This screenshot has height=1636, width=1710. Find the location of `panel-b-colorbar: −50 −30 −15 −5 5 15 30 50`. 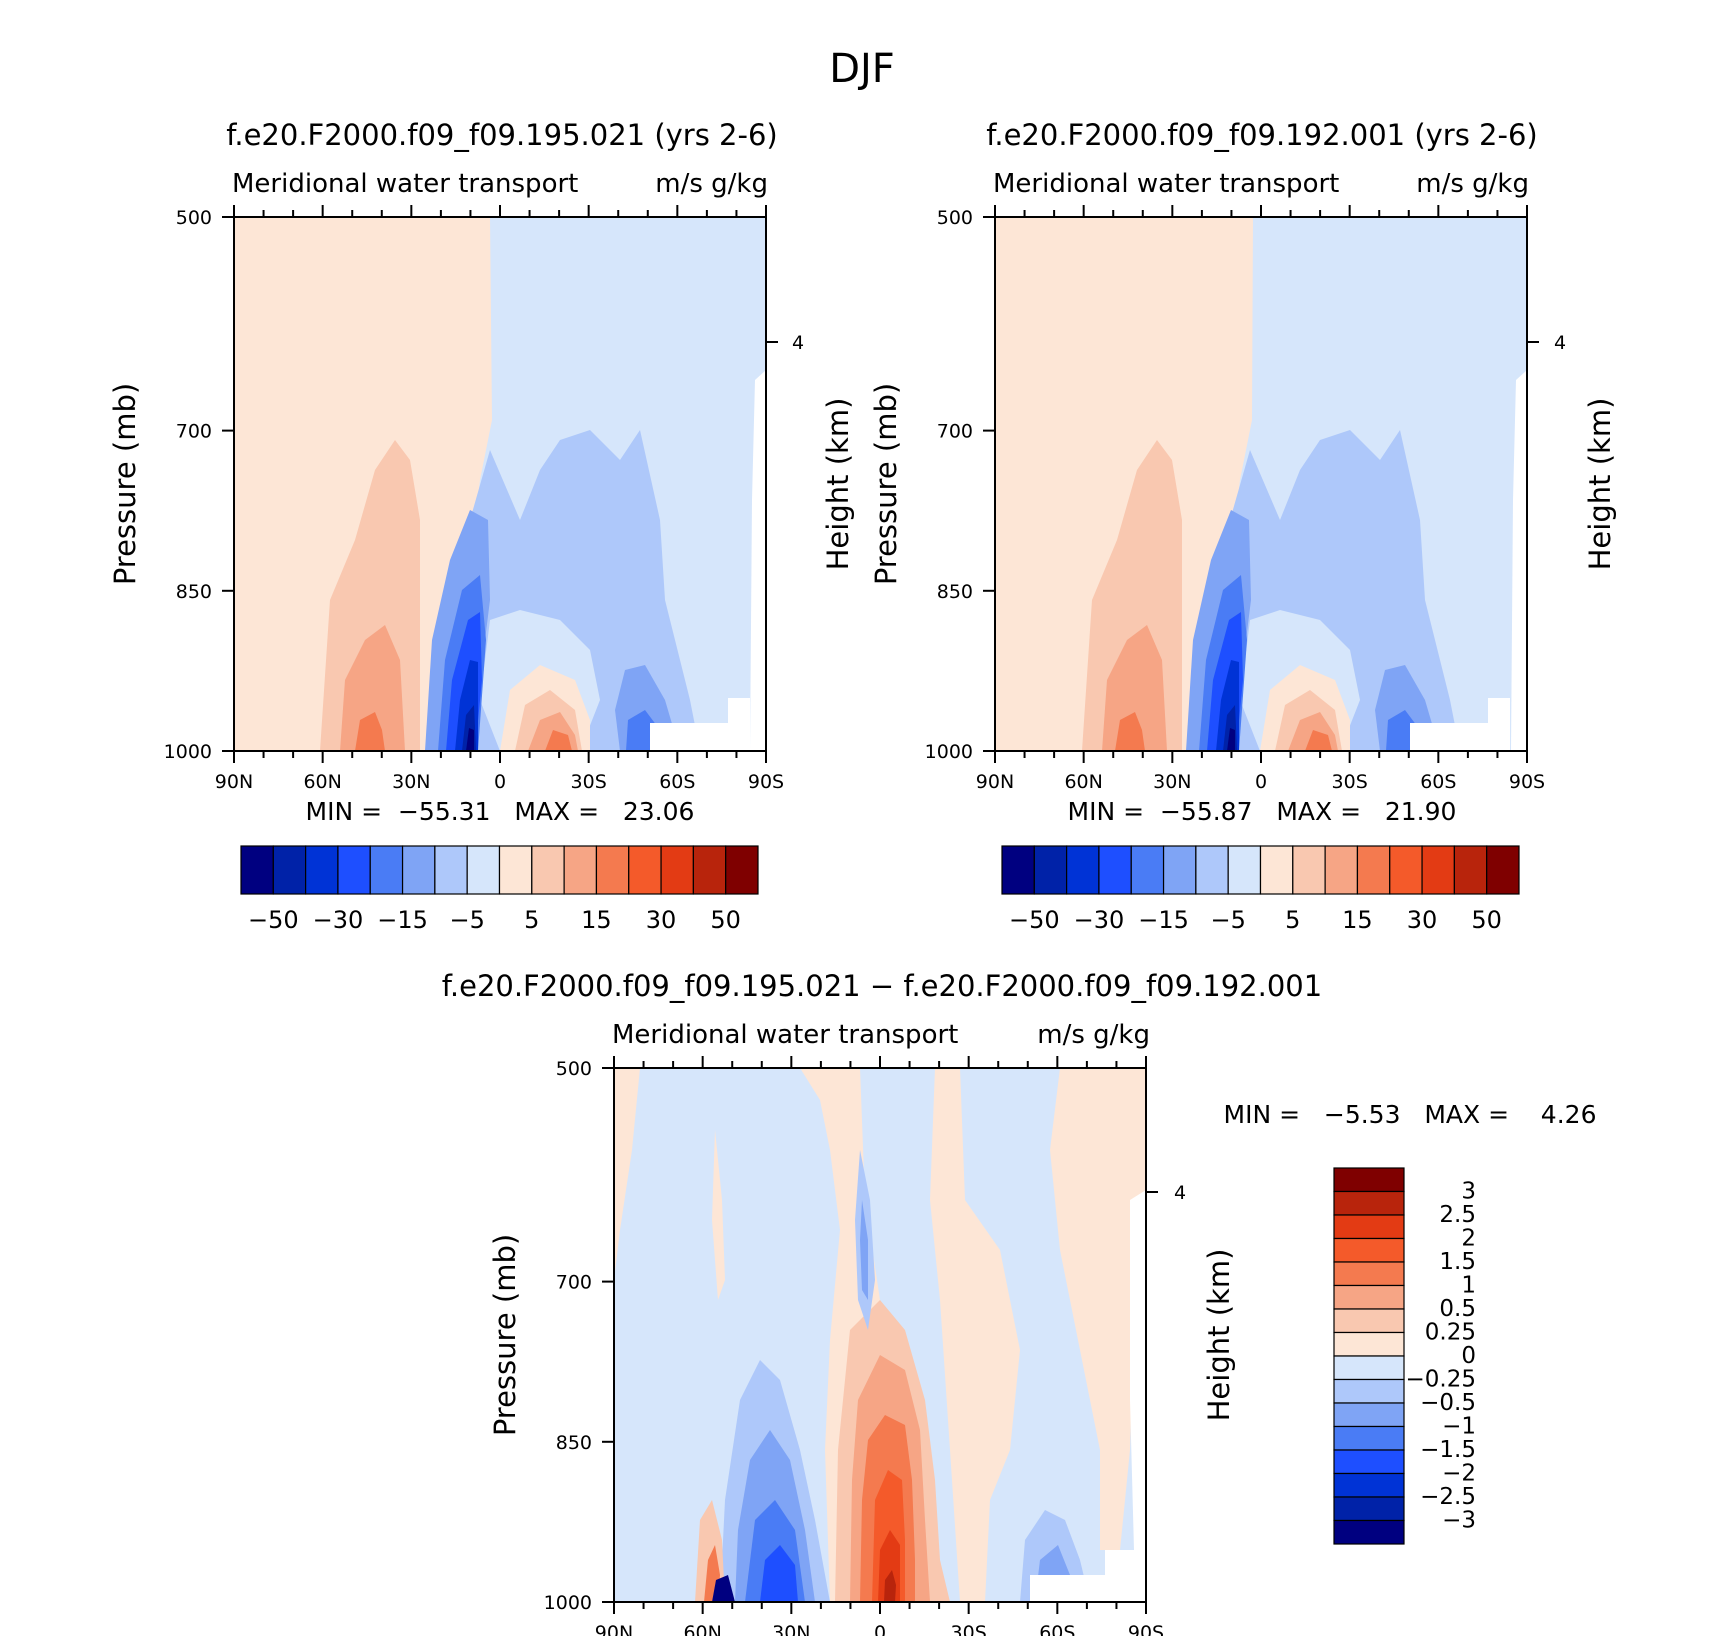

panel-b-colorbar: −50 −30 −15 −5 5 15 30 50 is located at coordinates (1260, 889).